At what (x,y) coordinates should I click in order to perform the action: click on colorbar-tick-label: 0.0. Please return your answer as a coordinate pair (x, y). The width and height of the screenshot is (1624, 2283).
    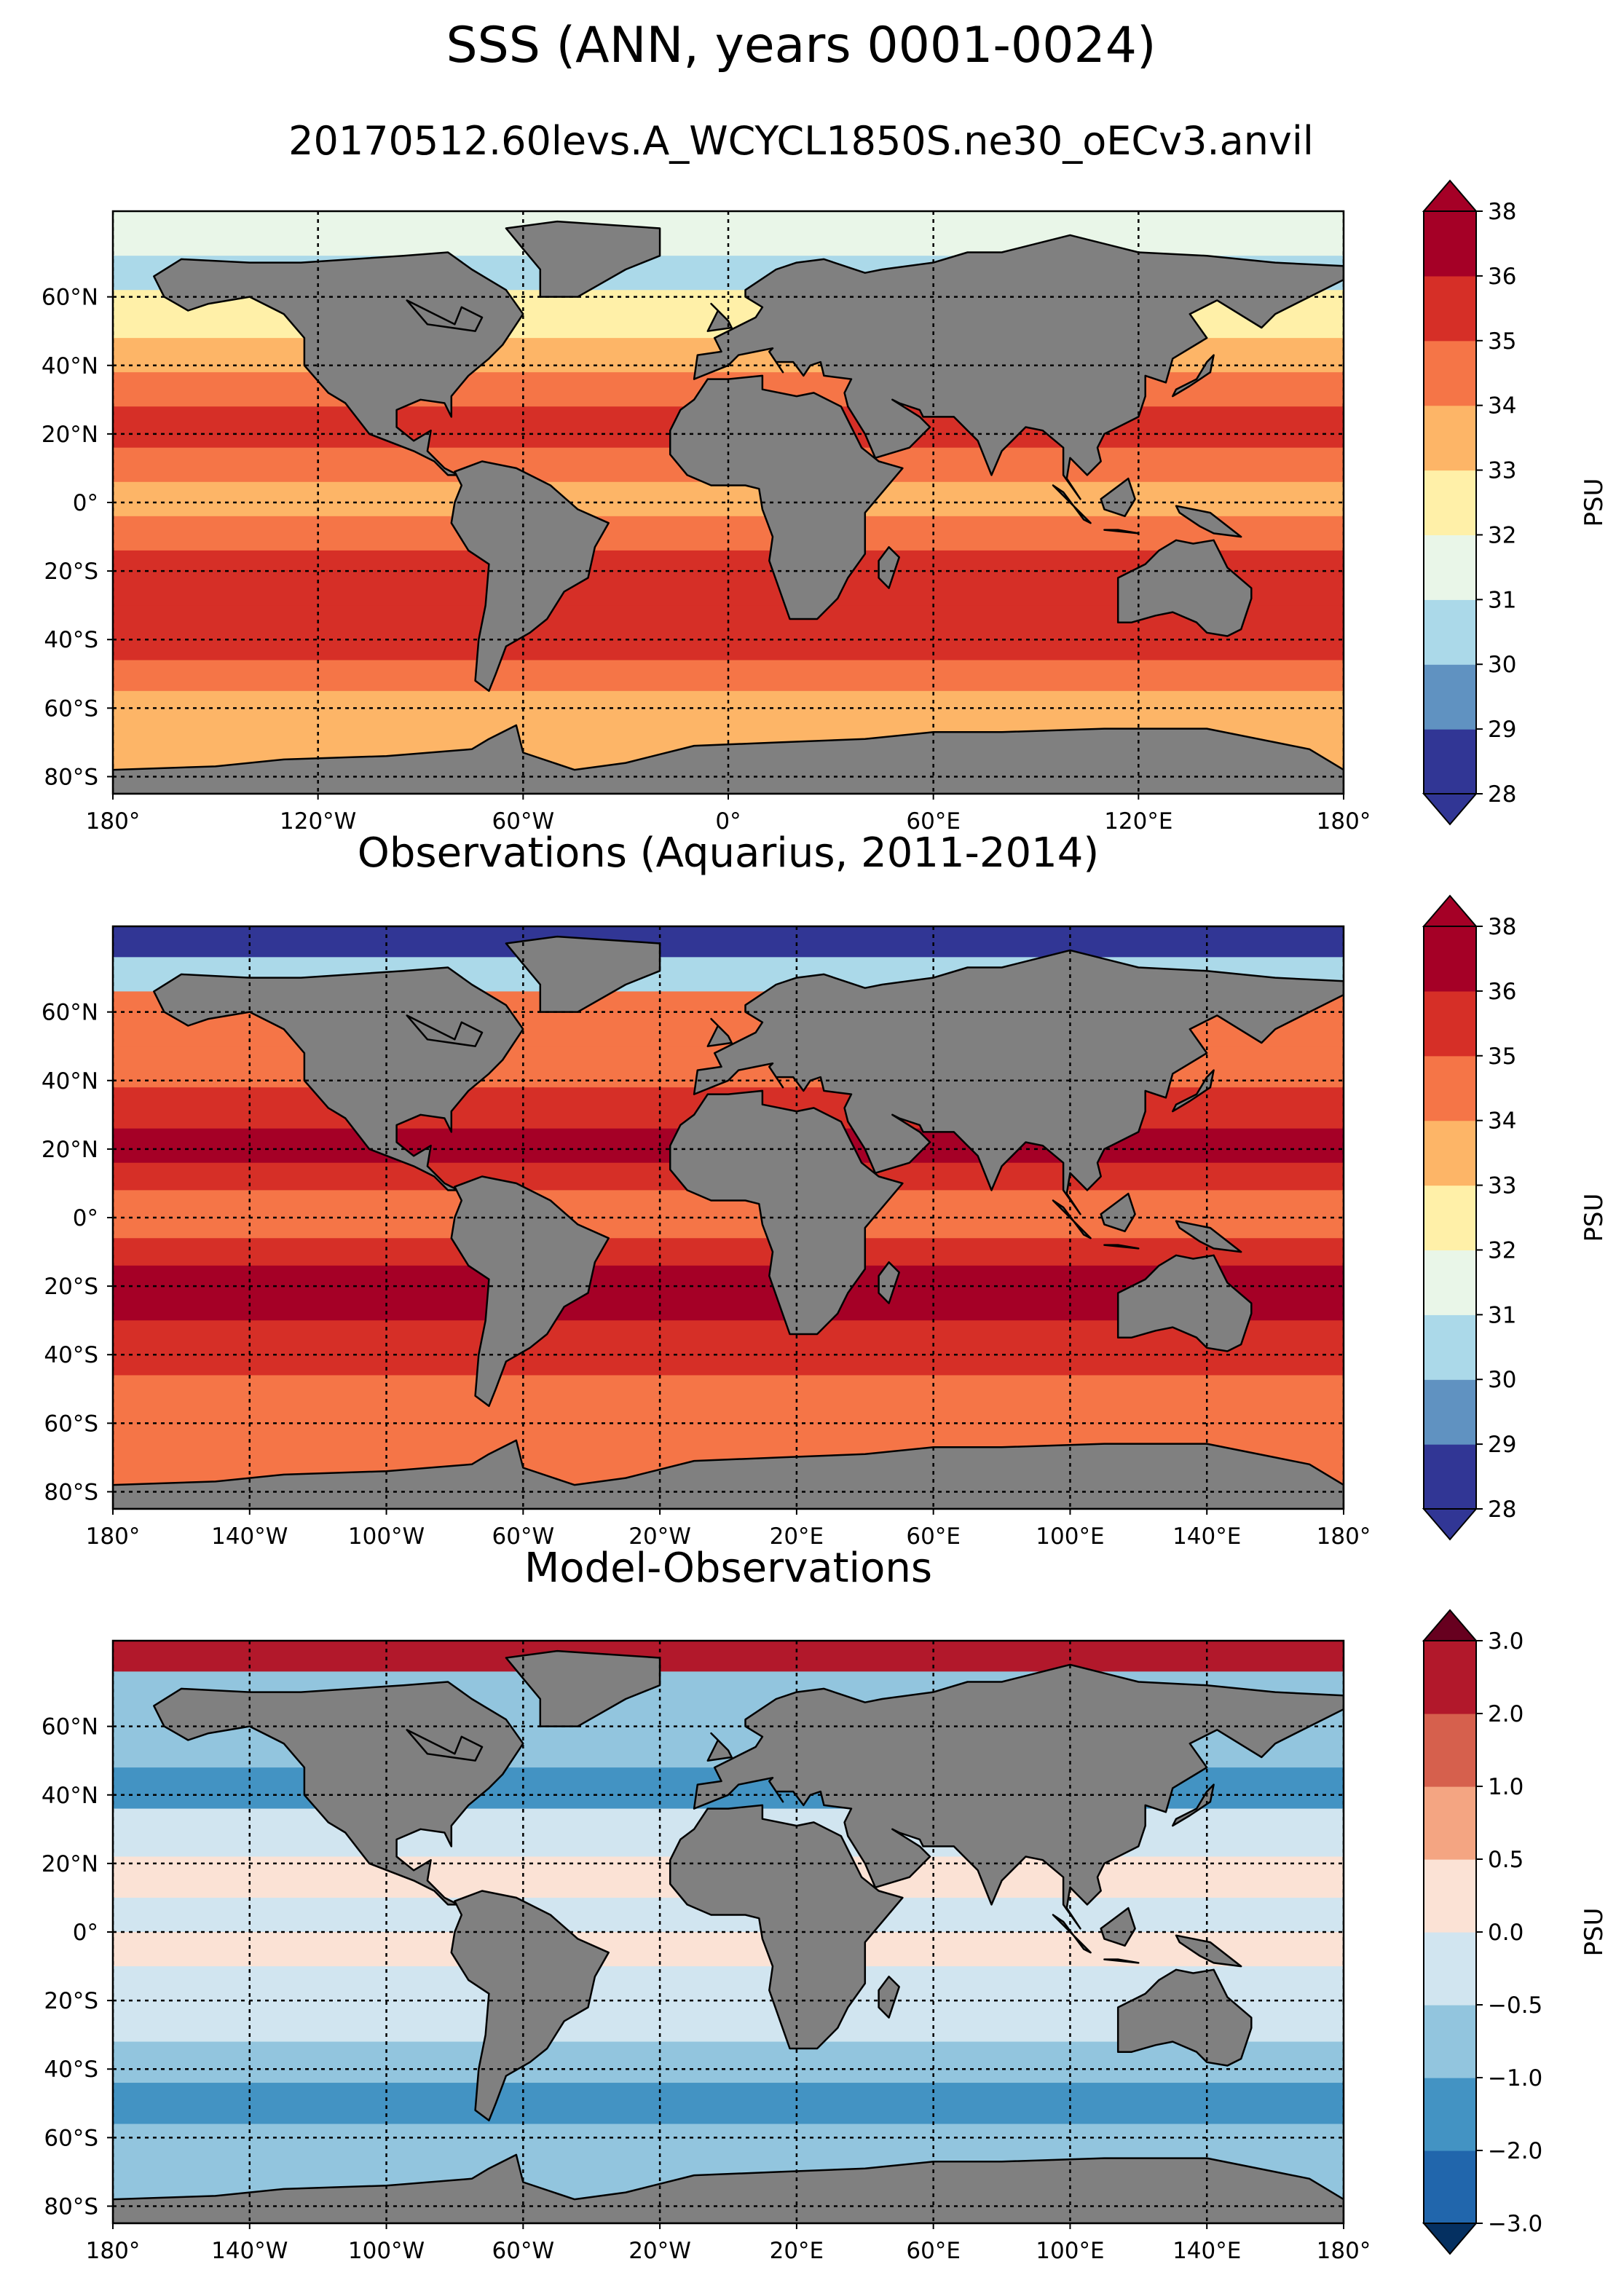
    Looking at the image, I should click on (1506, 1933).